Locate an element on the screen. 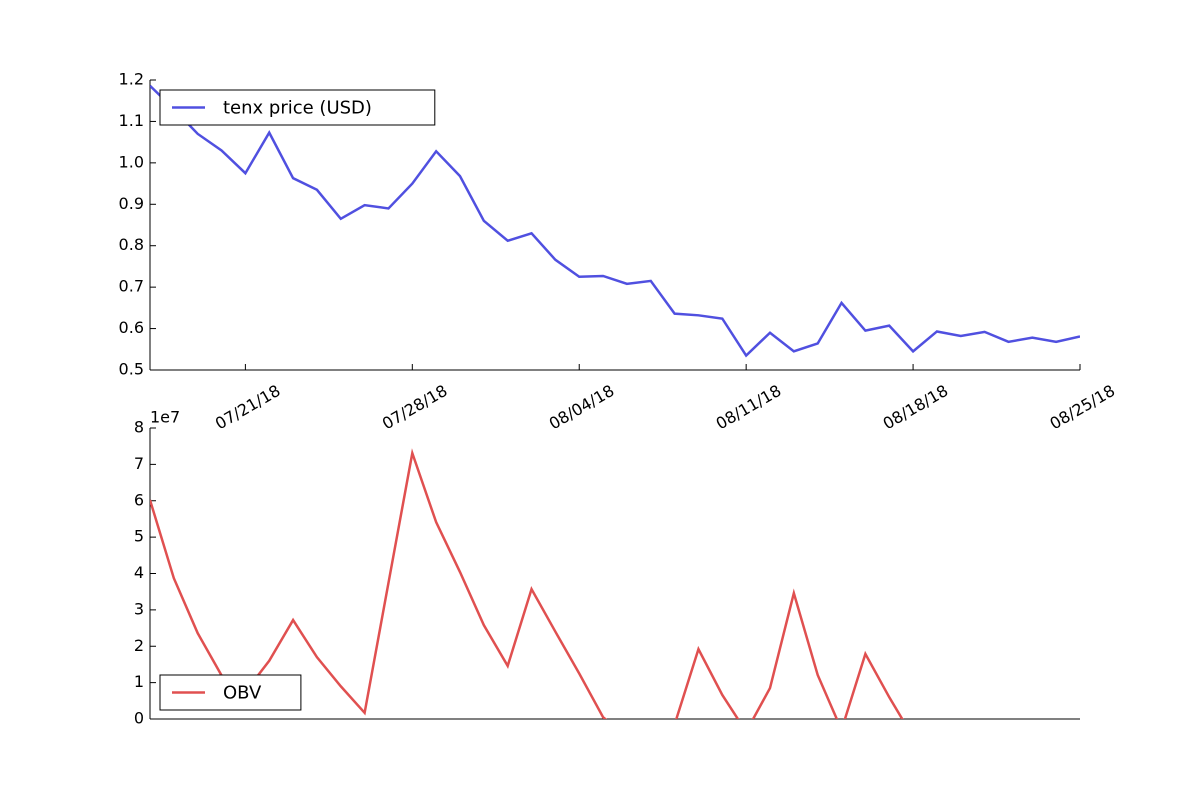  y-offset-label: 1e7 is located at coordinates (165, 417).